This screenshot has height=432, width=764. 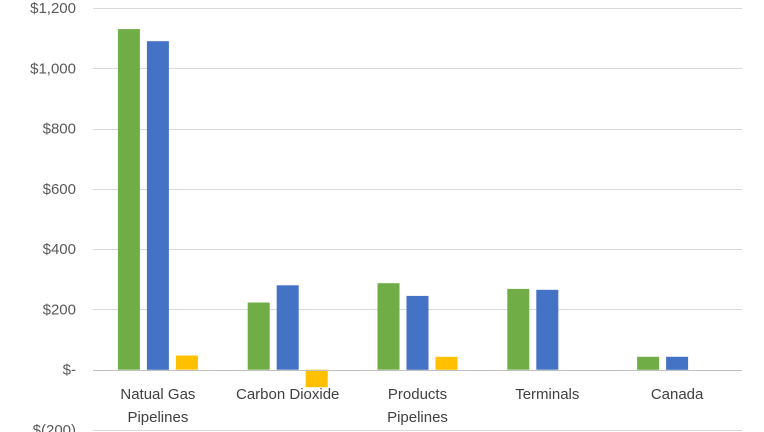 I want to click on y-tick-label: $800, so click(x=59, y=129).